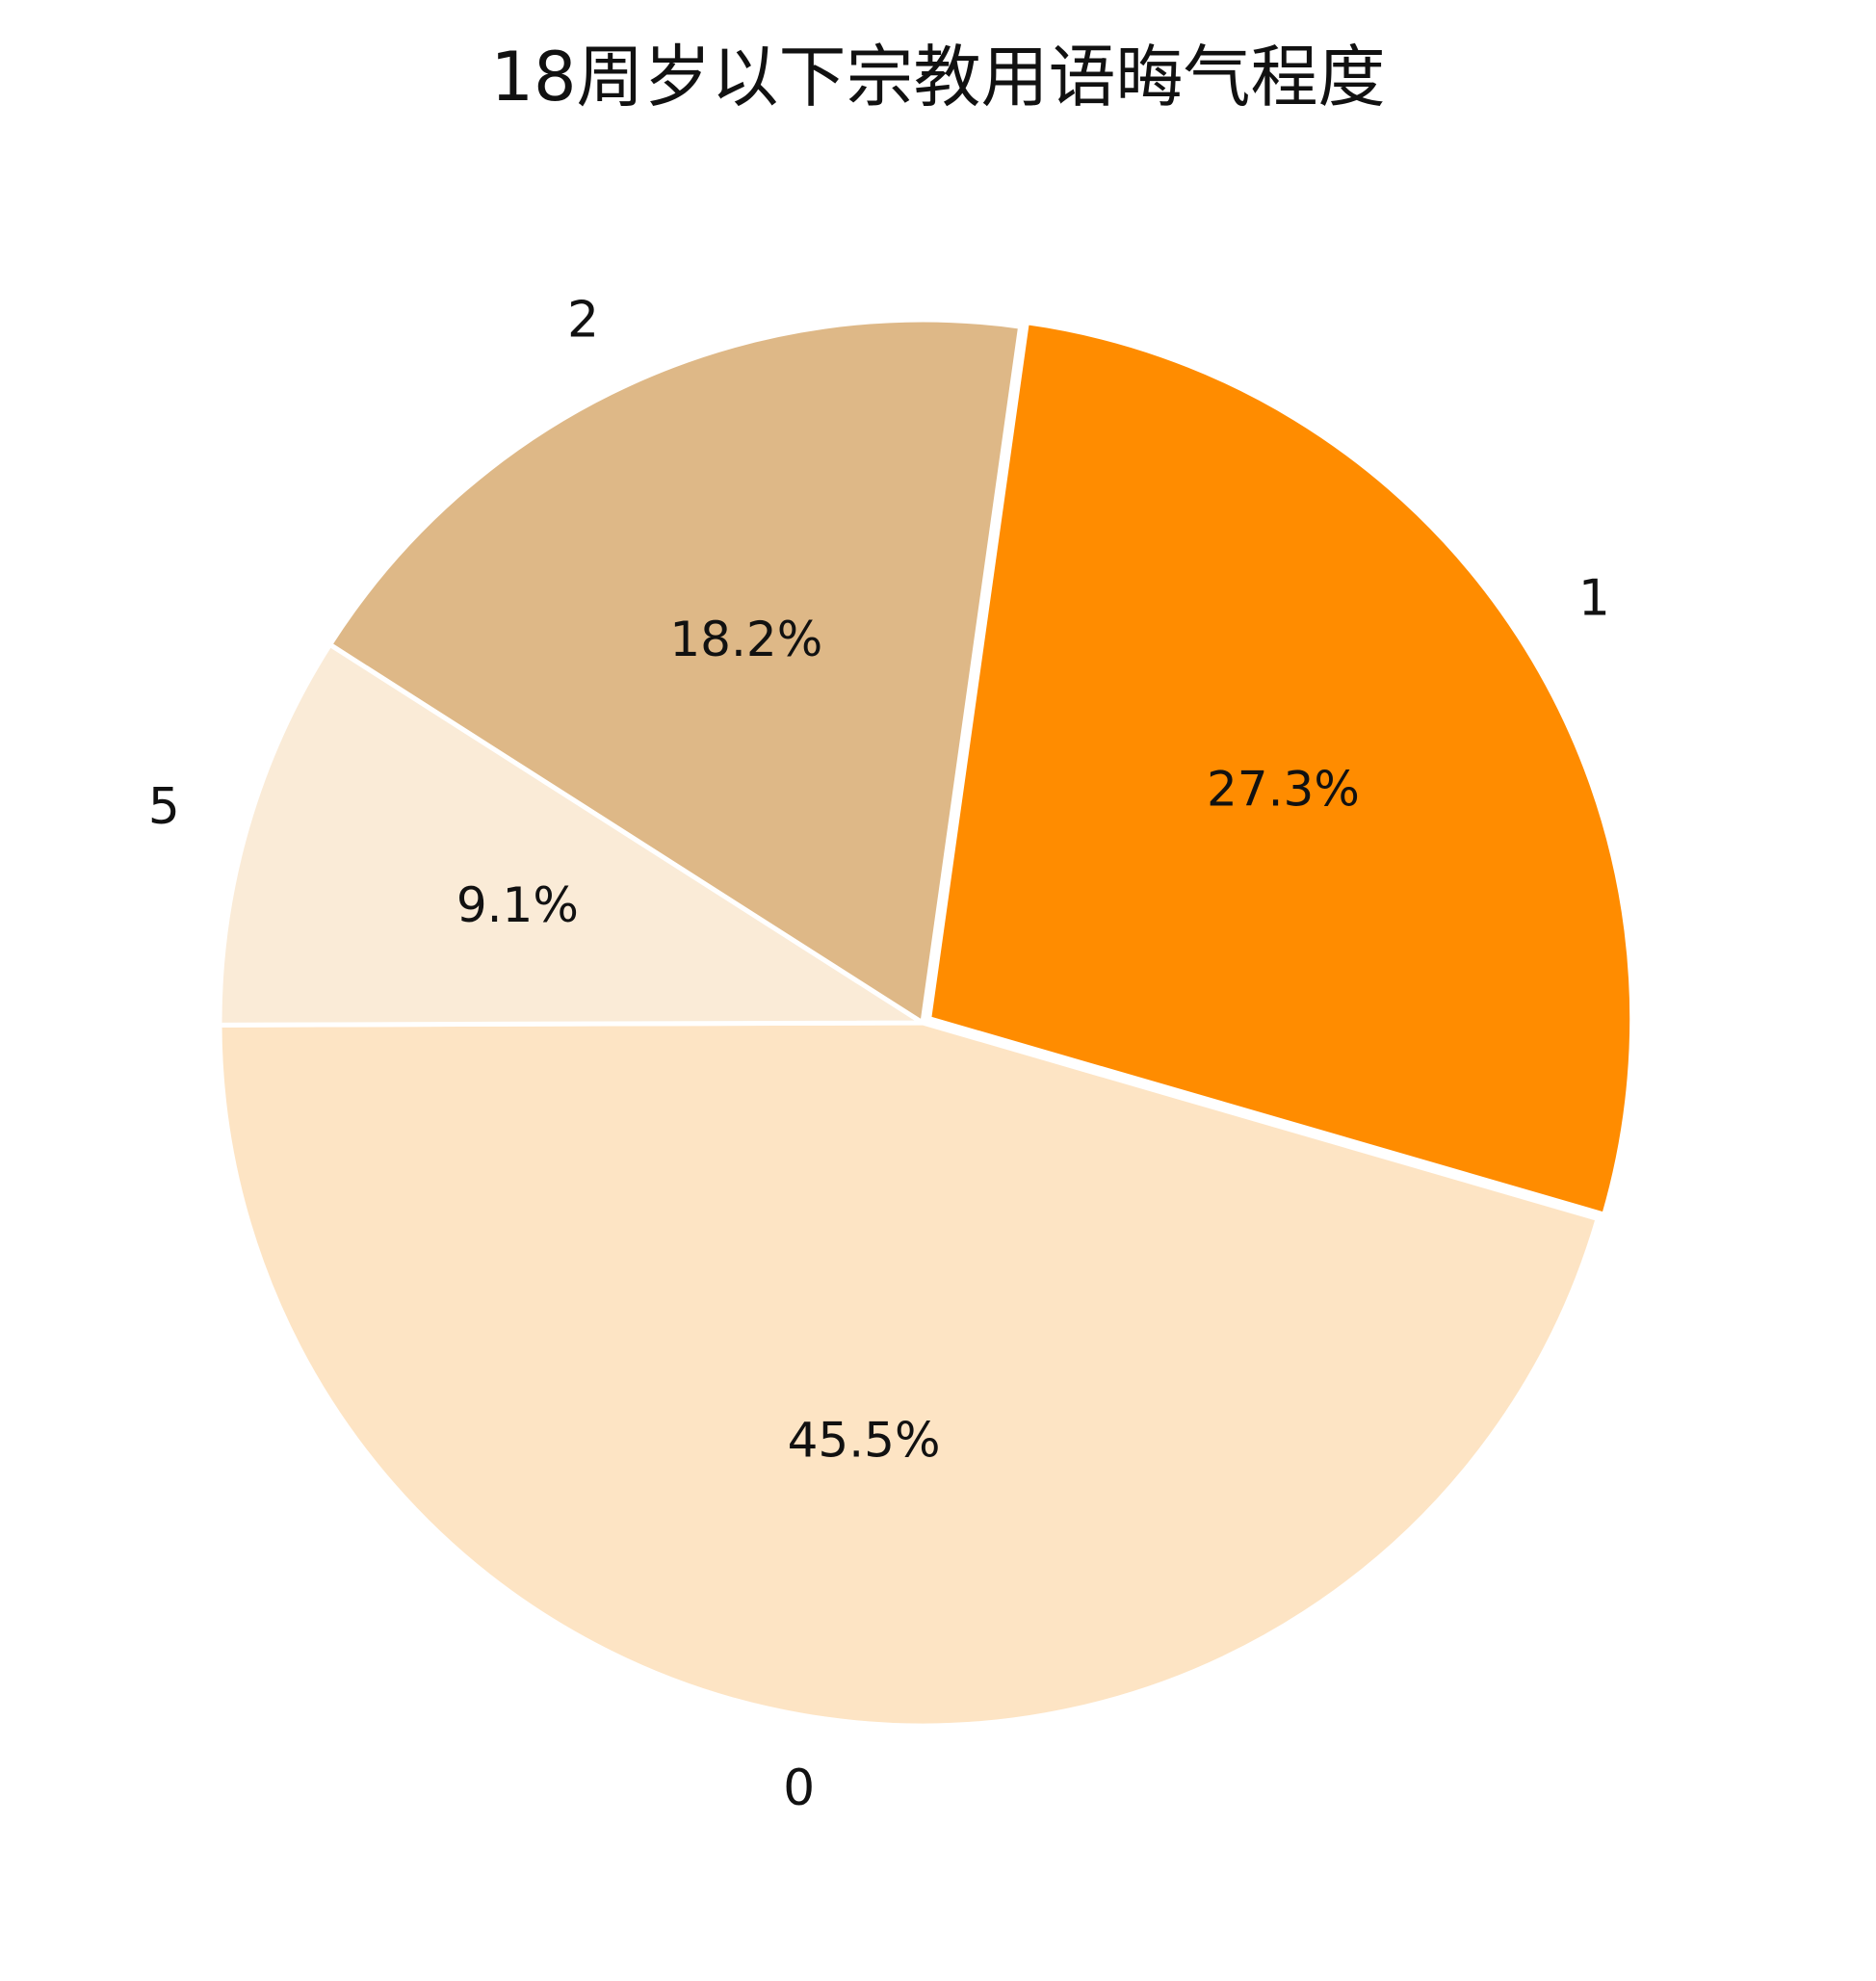 This screenshot has width=1876, height=1981. I want to click on category-label-1: 1, so click(1594, 598).